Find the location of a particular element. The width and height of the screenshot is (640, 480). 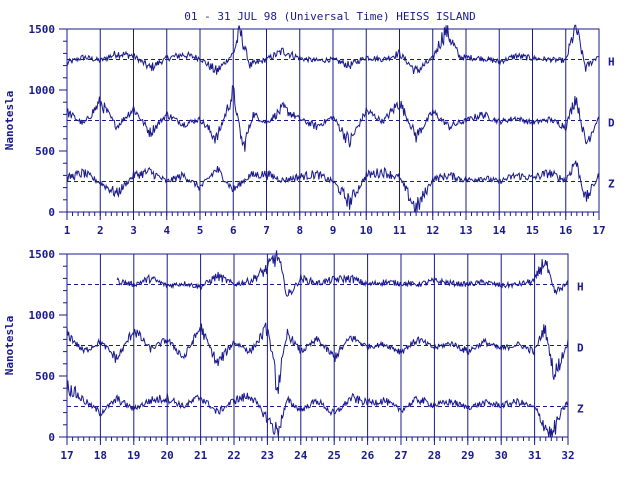

x-tick-label: 8 is located at coordinates (299, 230).